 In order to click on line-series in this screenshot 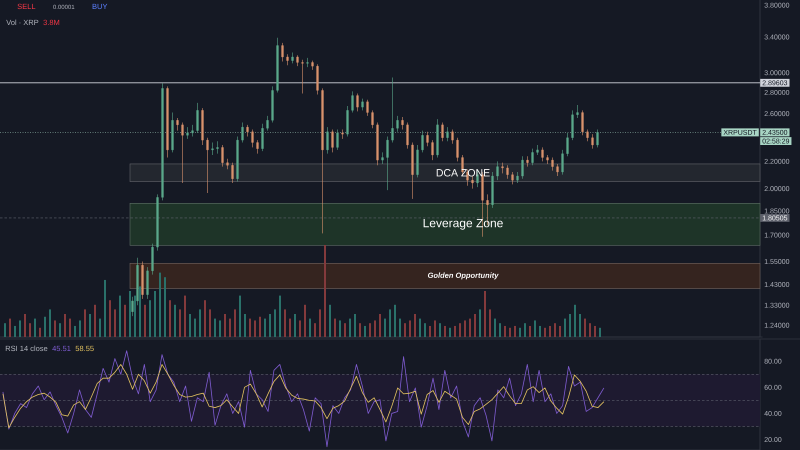, I will do `click(303, 396)`.